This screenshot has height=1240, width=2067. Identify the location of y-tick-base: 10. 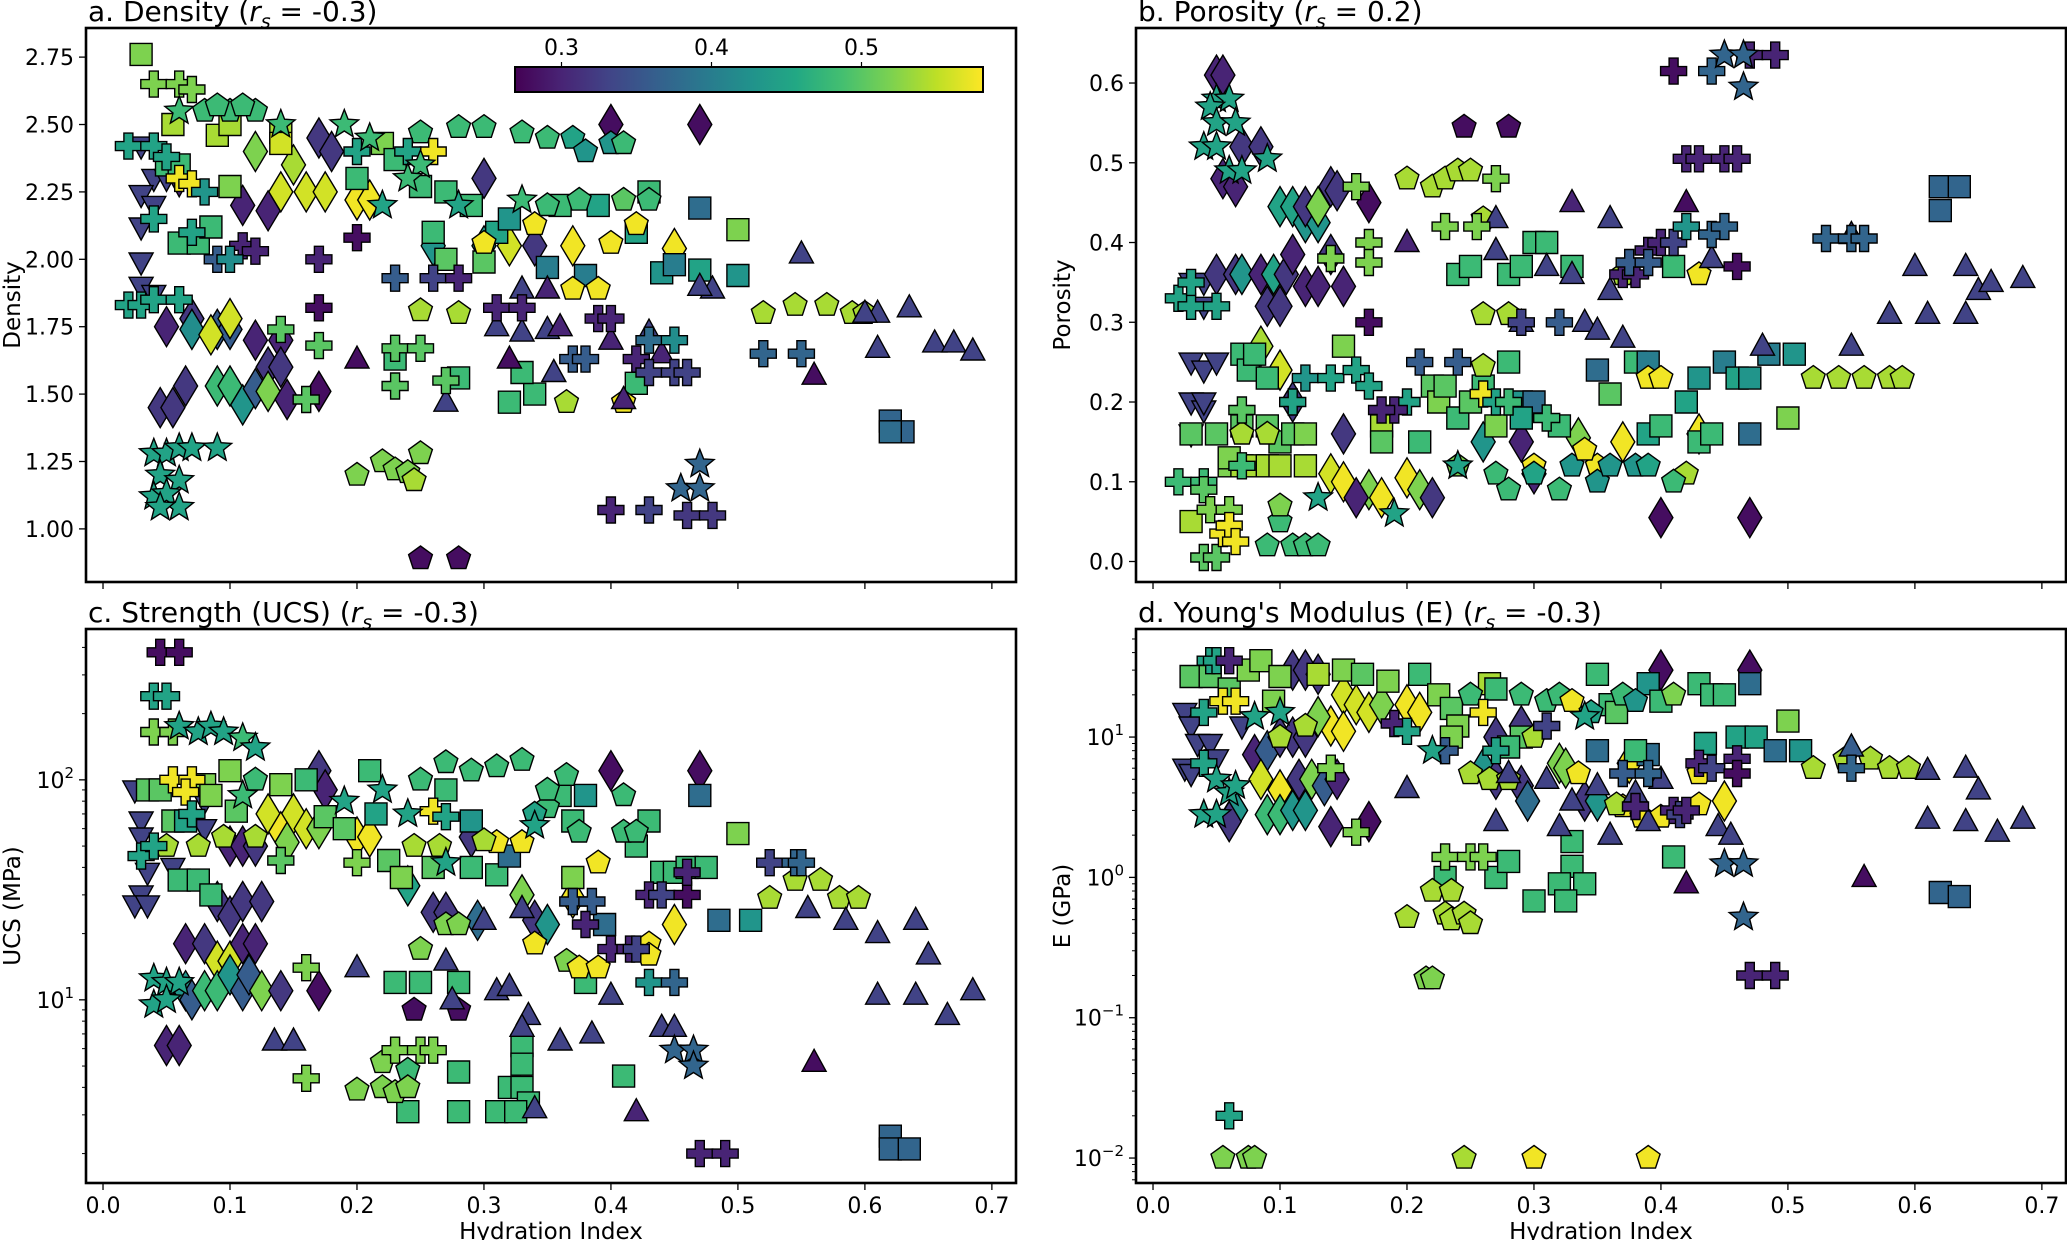
(50, 781).